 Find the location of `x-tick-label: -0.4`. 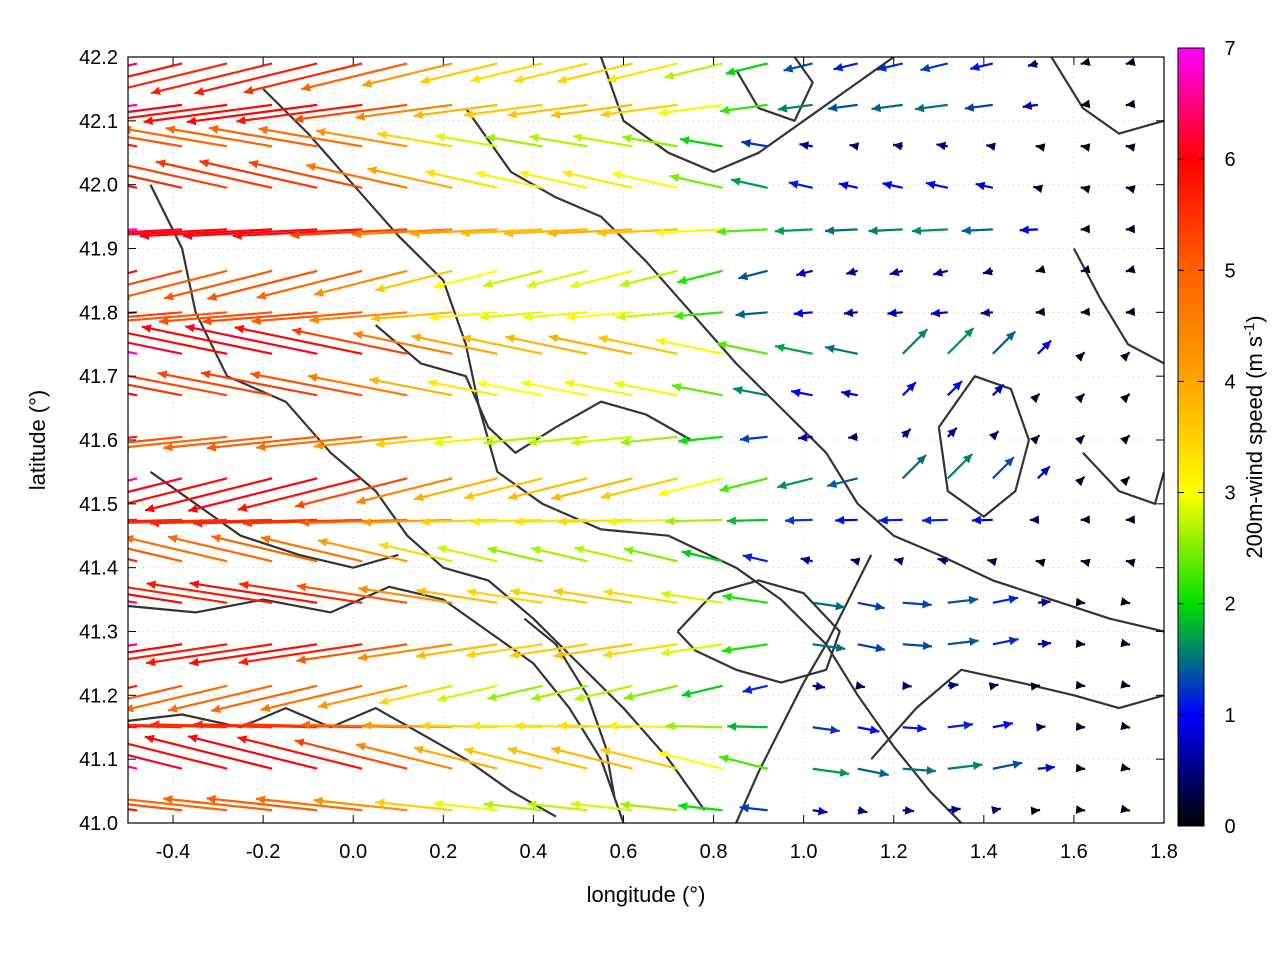

x-tick-label: -0.4 is located at coordinates (173, 852).